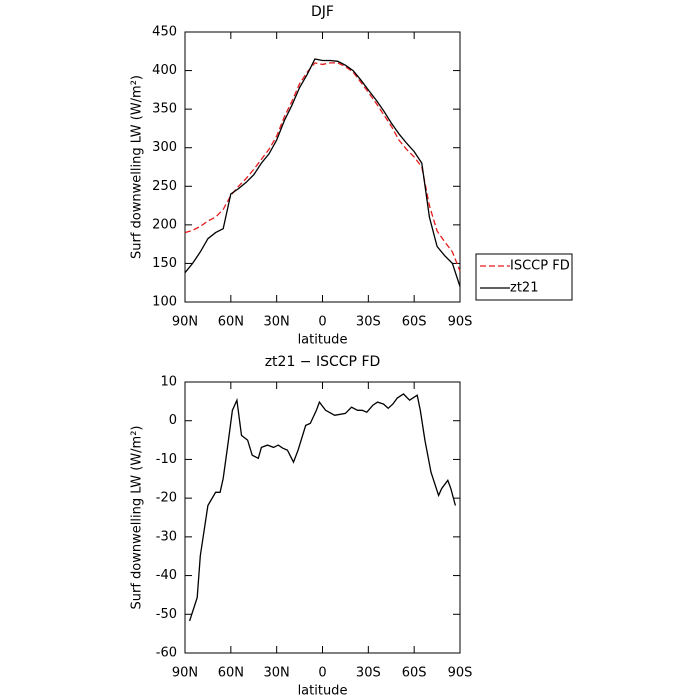  What do you see at coordinates (166, 614) in the screenshot?
I see `y-tick-label: -50` at bounding box center [166, 614].